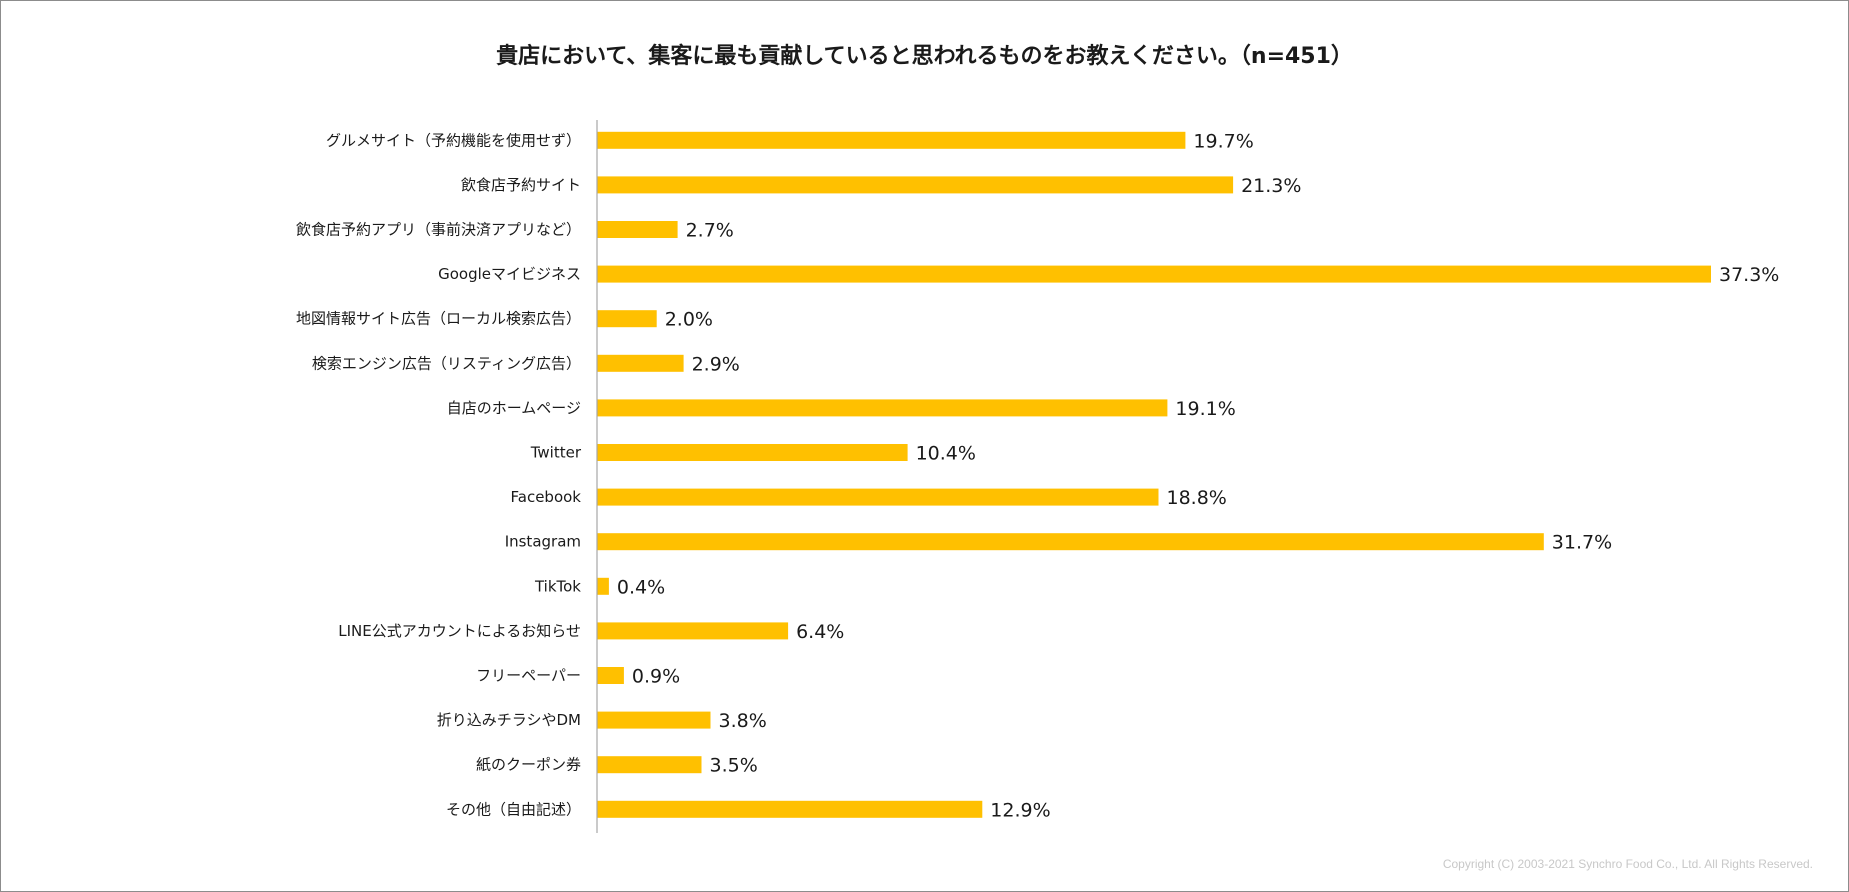  I want to click on category-label-10: TikTok, so click(557, 586).